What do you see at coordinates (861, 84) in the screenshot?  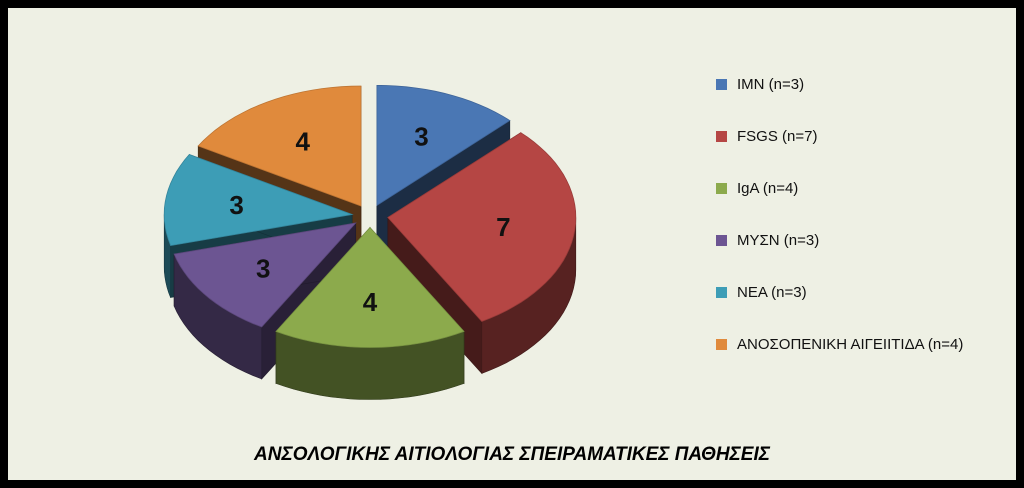 I see `legend-item-1: IMN (n=3)` at bounding box center [861, 84].